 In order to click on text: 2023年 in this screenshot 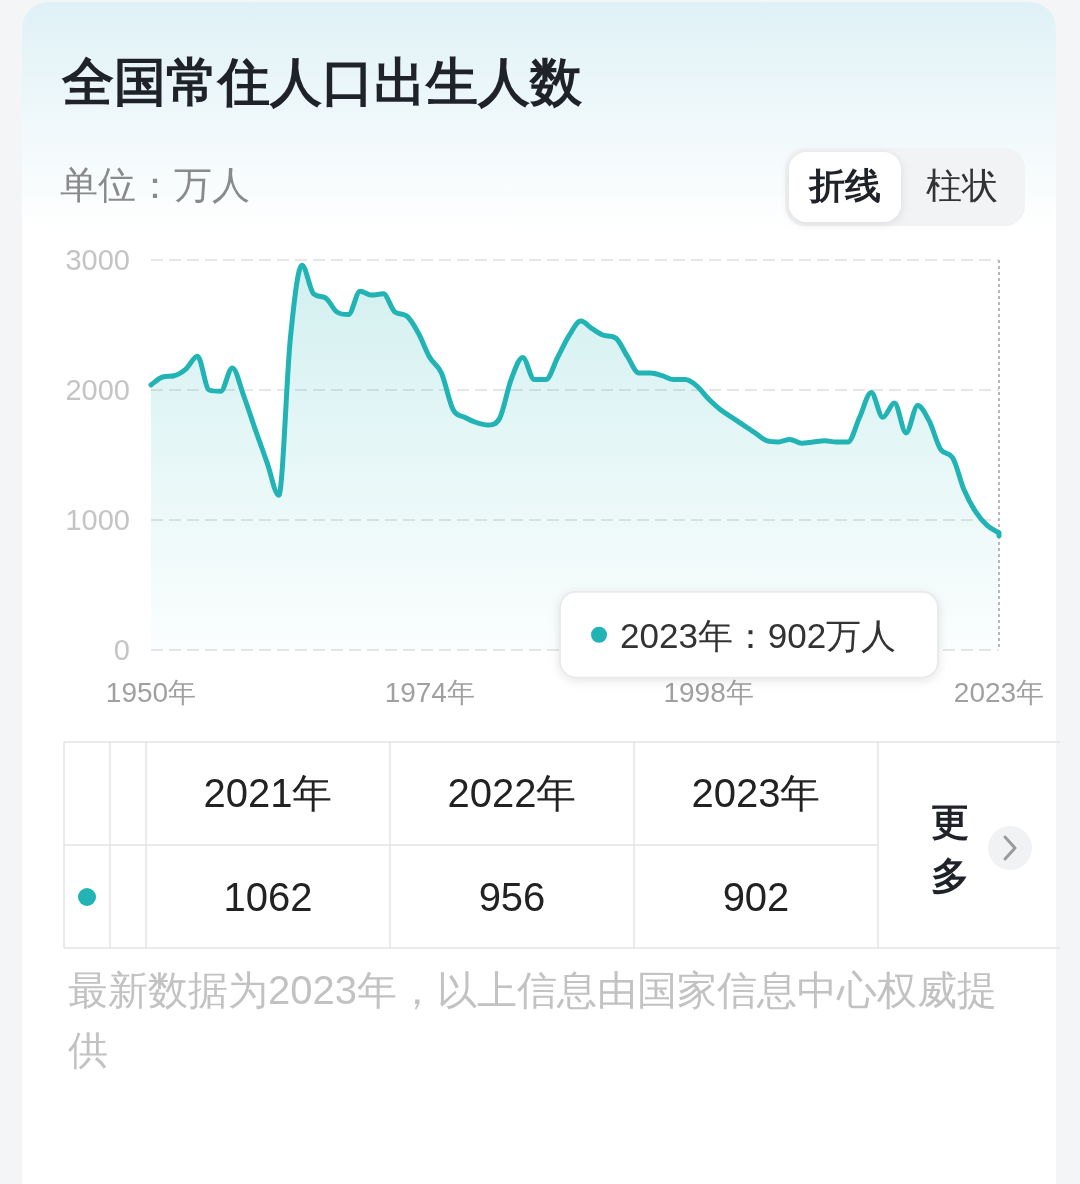, I will do `click(756, 793)`.